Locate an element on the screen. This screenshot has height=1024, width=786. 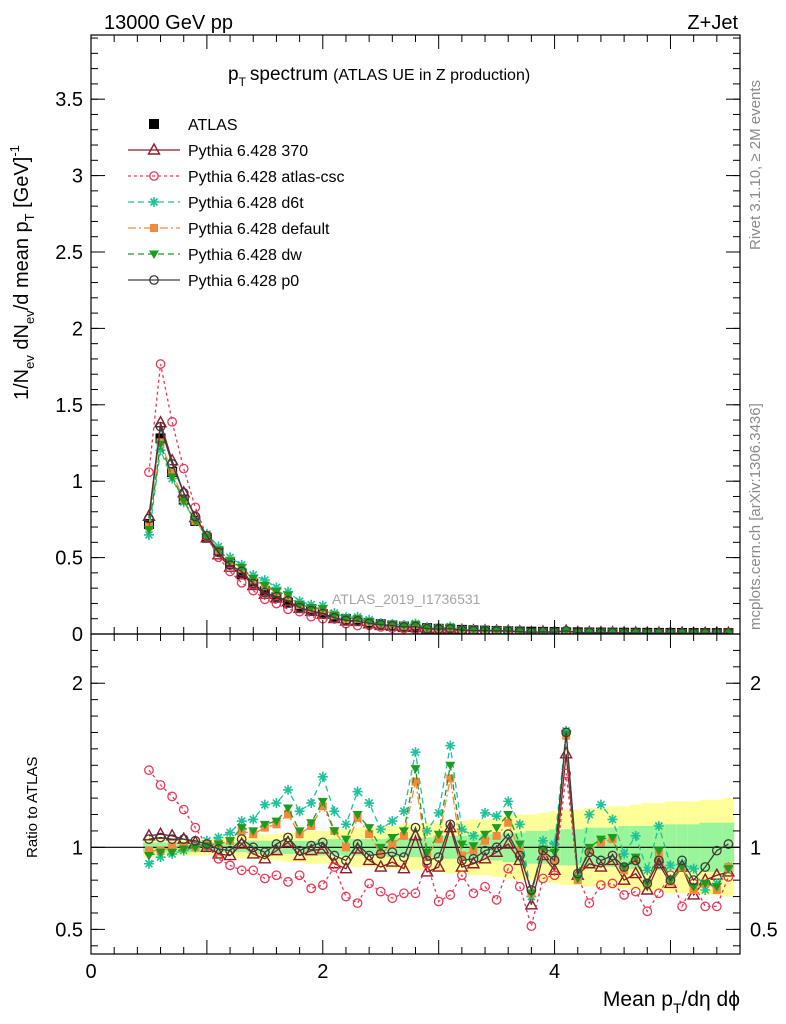
top-y-axis-label: 1/Nev dNev/d mean pT [GeV]-1 is located at coordinates (22, 272).